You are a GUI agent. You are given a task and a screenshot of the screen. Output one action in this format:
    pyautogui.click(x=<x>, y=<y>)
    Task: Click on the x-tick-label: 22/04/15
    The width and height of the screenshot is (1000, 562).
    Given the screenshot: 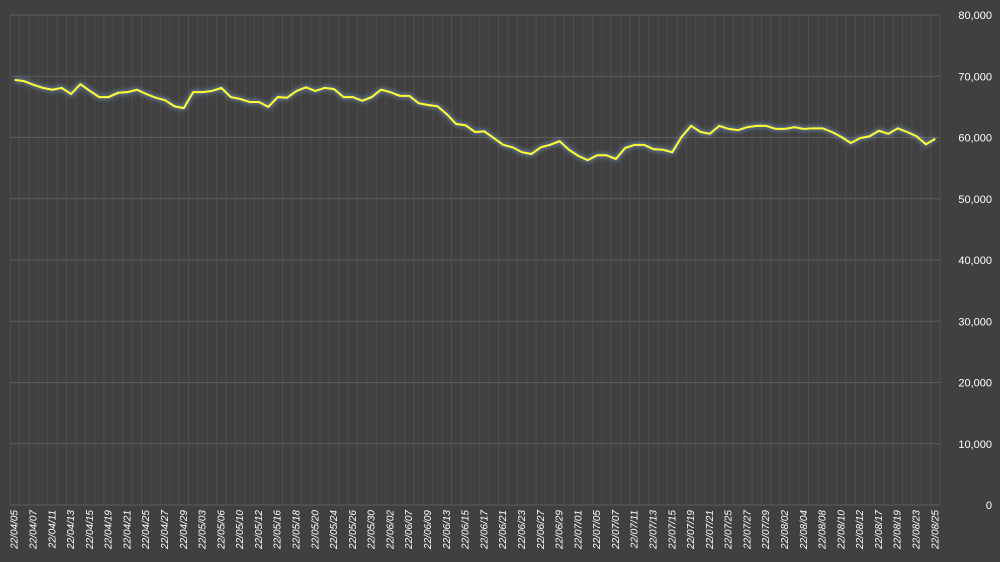 What is the action you would take?
    pyautogui.click(x=90, y=530)
    